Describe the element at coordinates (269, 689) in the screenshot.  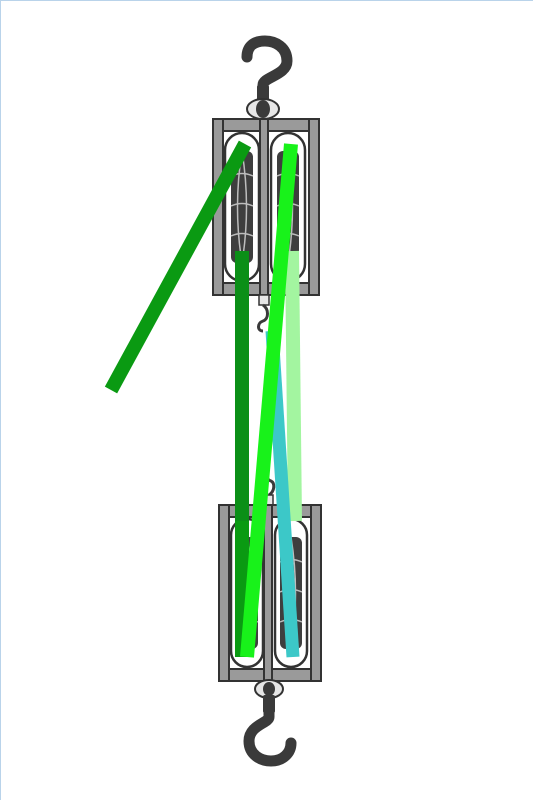
I see `bottom-shackle` at that location.